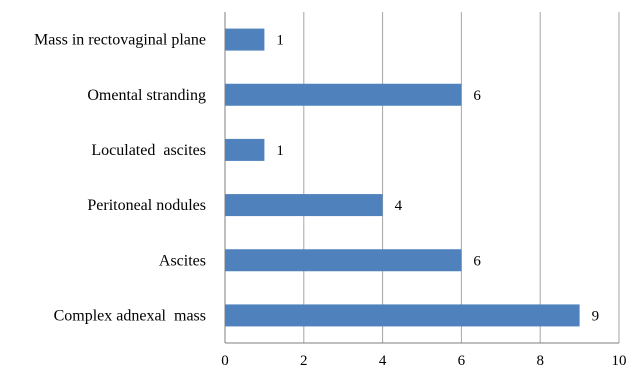  What do you see at coordinates (225, 360) in the screenshot?
I see `x-tick-label: 0` at bounding box center [225, 360].